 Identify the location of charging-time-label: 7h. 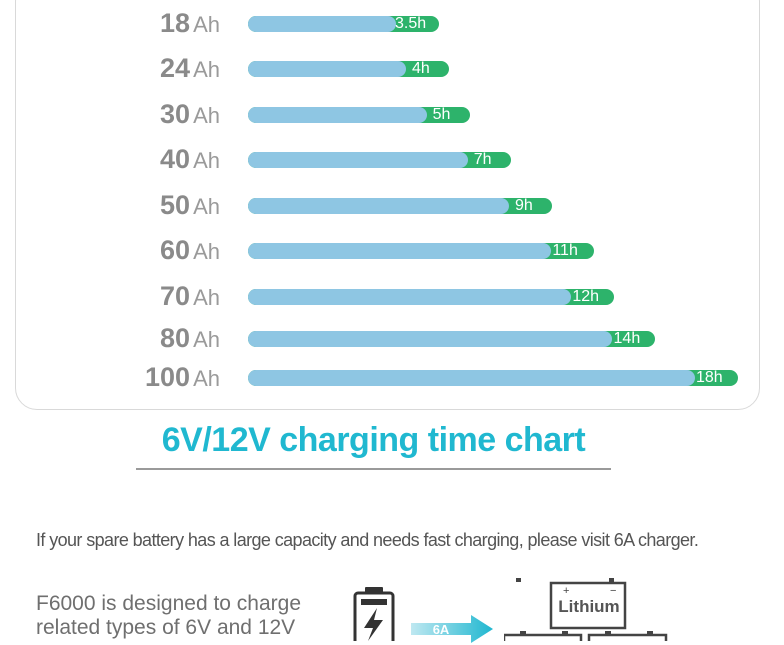
(482, 159).